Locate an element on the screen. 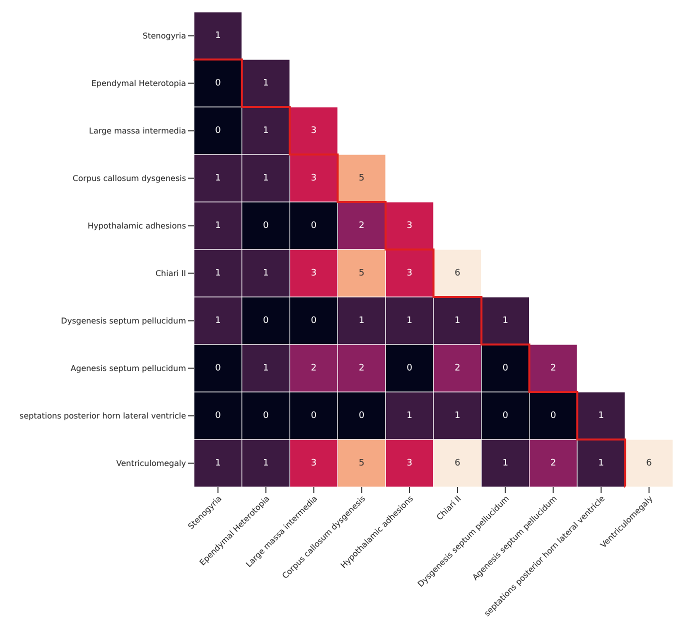 Image resolution: width=677 pixels, height=633 pixels. y-tick-label: Ventriculomegaly is located at coordinates (151, 463).